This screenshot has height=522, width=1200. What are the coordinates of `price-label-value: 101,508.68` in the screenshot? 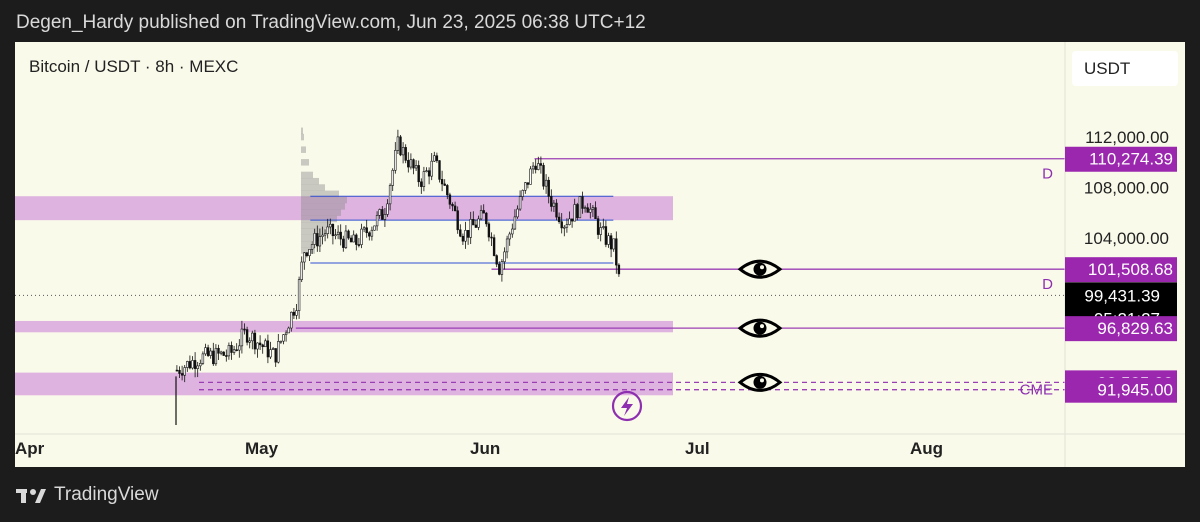 It's located at (1130, 269).